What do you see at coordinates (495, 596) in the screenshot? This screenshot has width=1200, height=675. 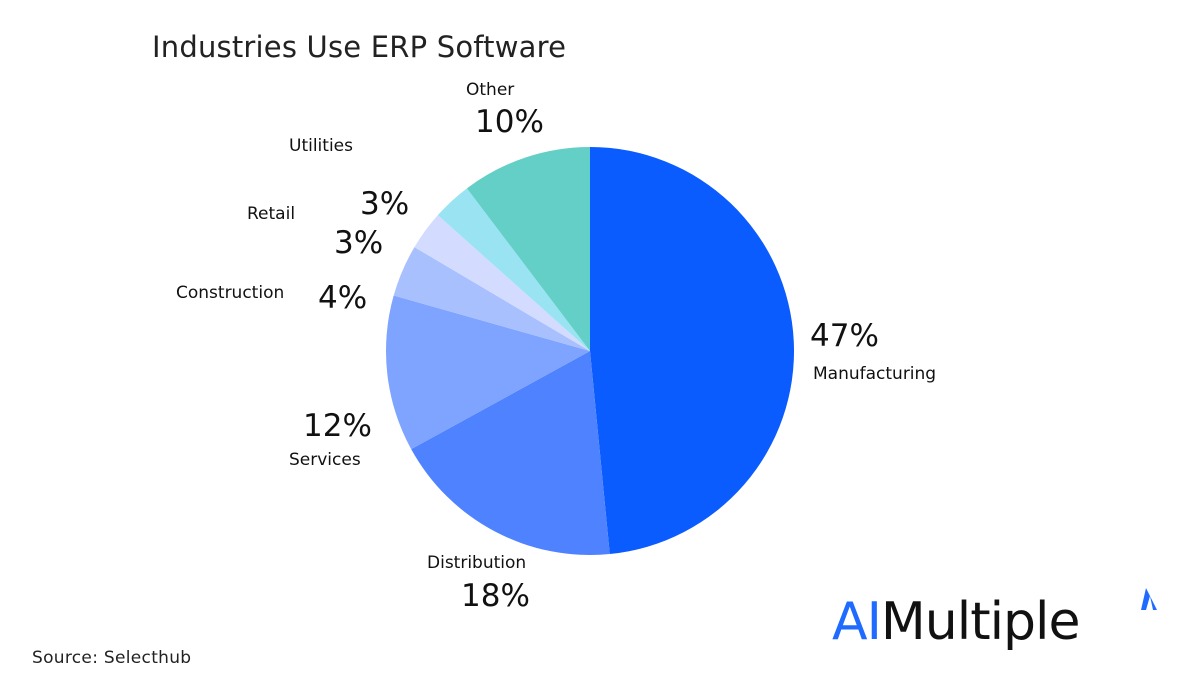 I see `pct-label-distribution: 18%` at bounding box center [495, 596].